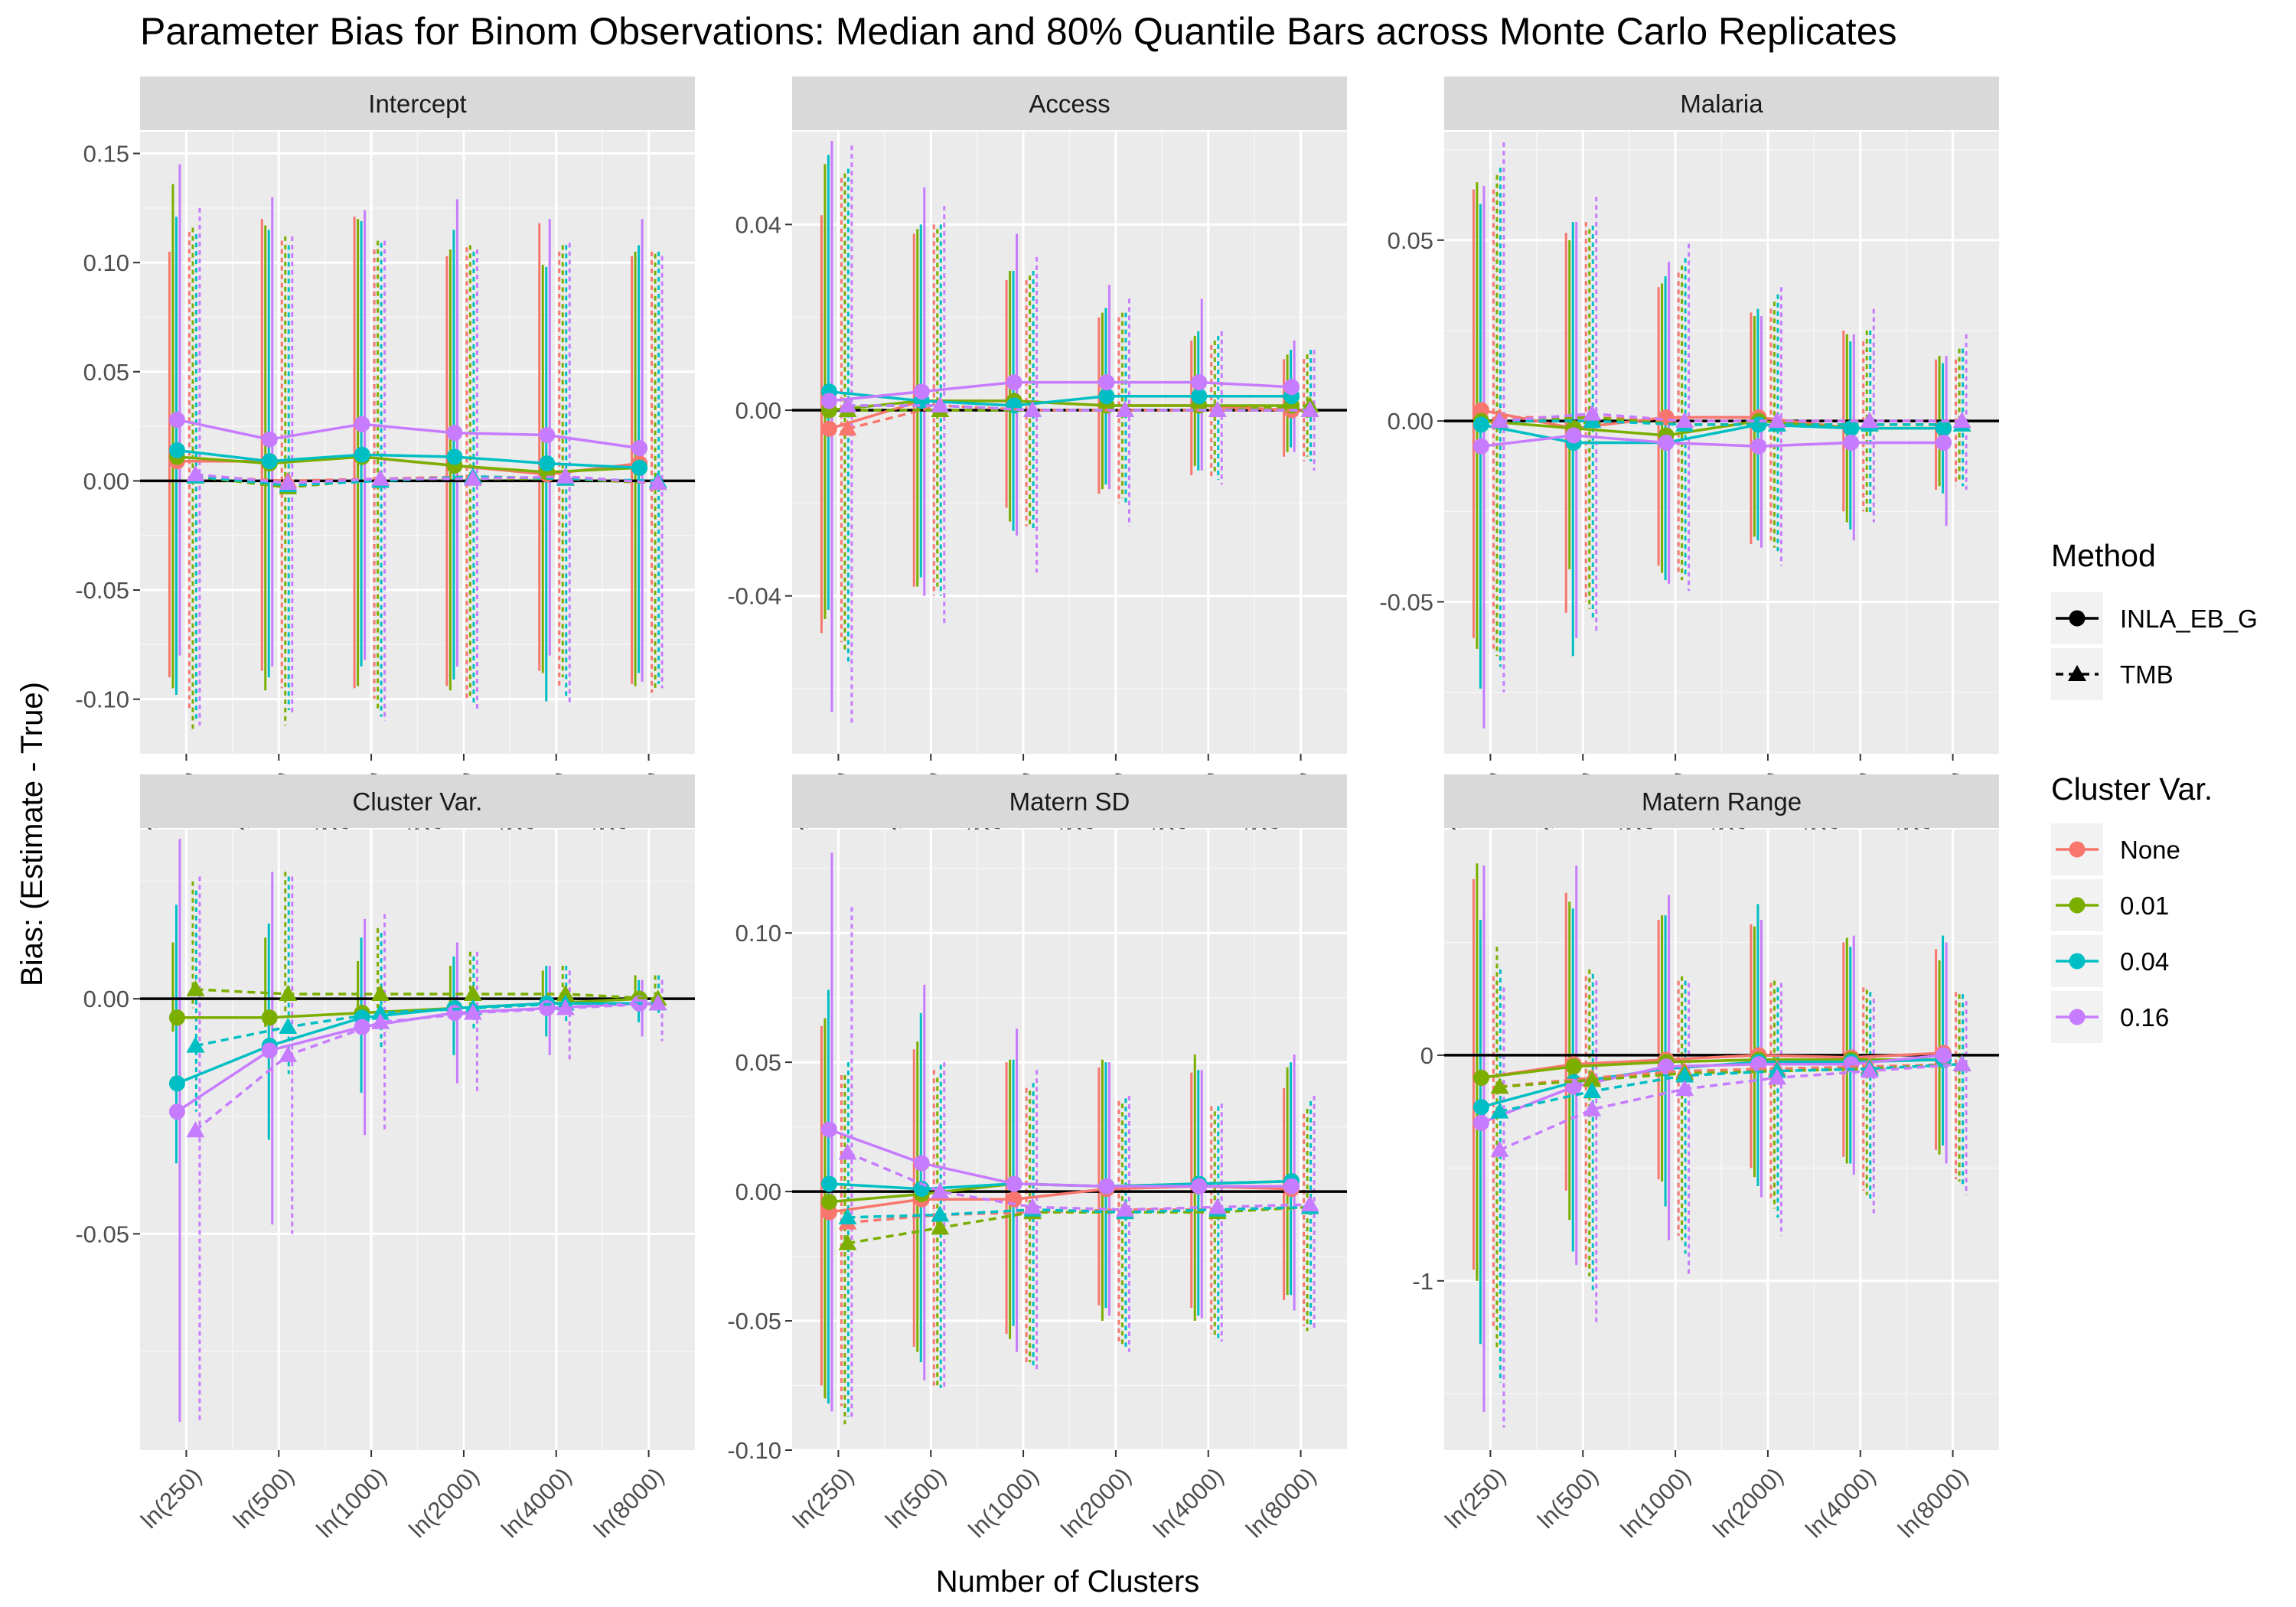 Image resolution: width=2296 pixels, height=1607 pixels. I want to click on legend-label-none: None, so click(2150, 850).